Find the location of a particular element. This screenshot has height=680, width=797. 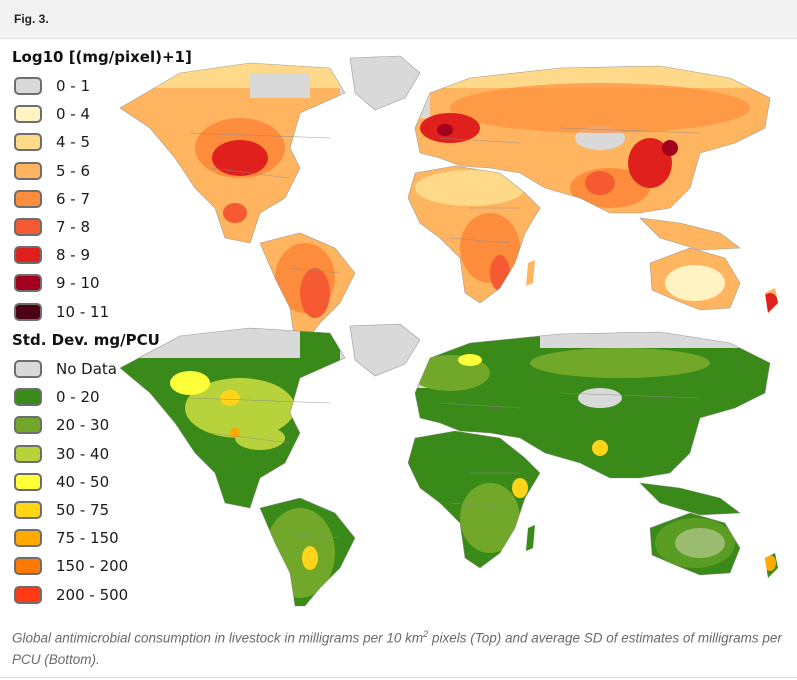

bottom-legend-item: 50 - 75 is located at coordinates (71, 510).